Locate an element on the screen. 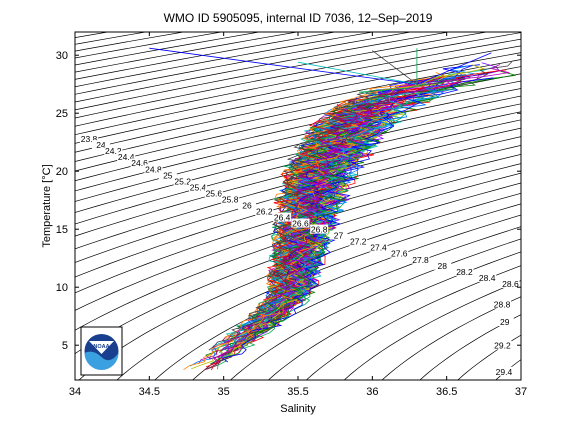  isopycnal-label: 26.4 is located at coordinates (282, 218).